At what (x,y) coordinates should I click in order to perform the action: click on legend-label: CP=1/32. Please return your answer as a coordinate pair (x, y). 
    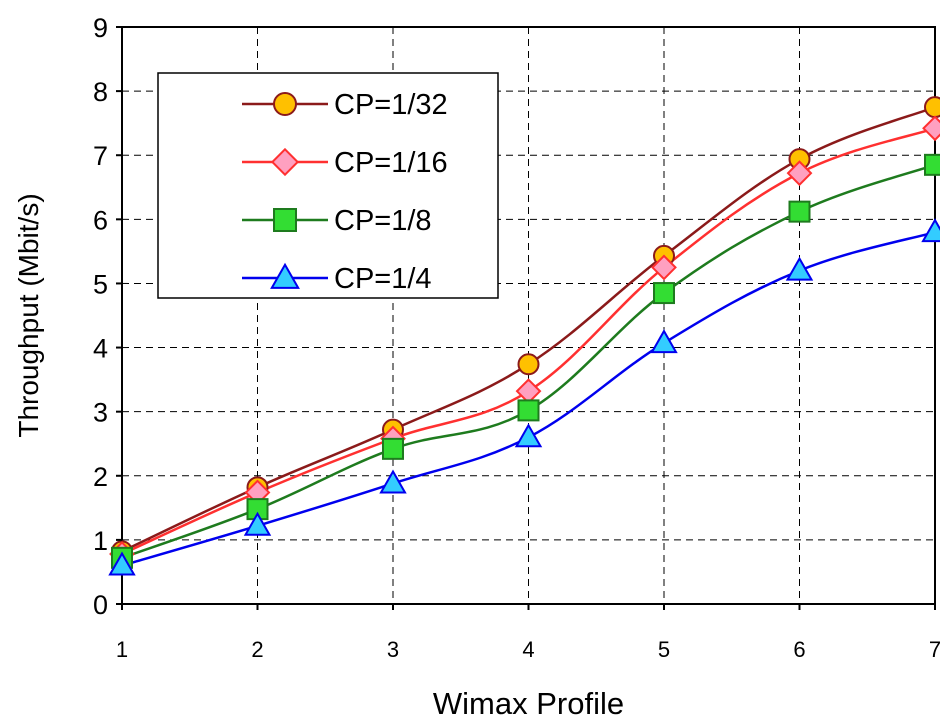
    Looking at the image, I should click on (391, 105).